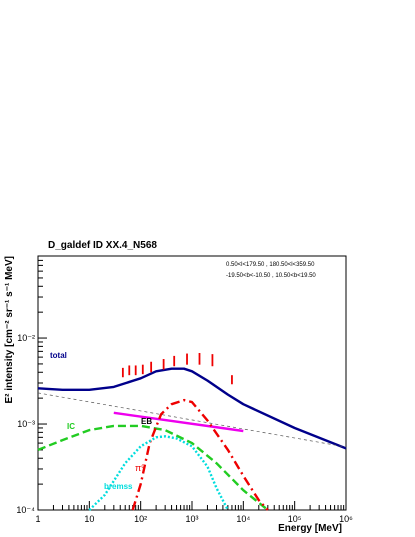 Image resolution: width=415 pixels, height=537 pixels. I want to click on curve-label-total: total, so click(58, 355).